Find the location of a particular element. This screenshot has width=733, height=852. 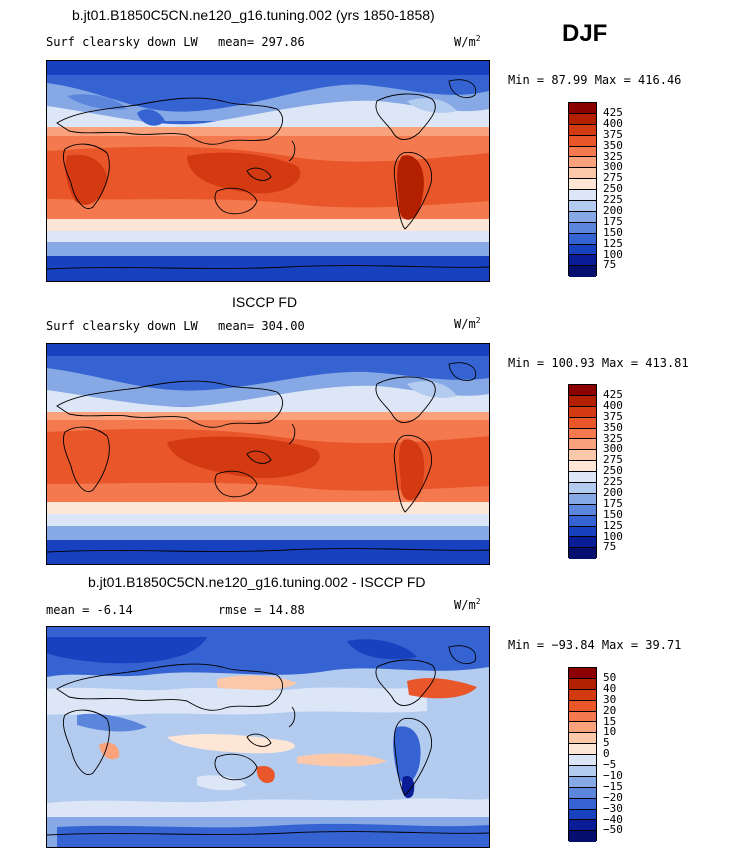

season-label: DJF is located at coordinates (585, 33).